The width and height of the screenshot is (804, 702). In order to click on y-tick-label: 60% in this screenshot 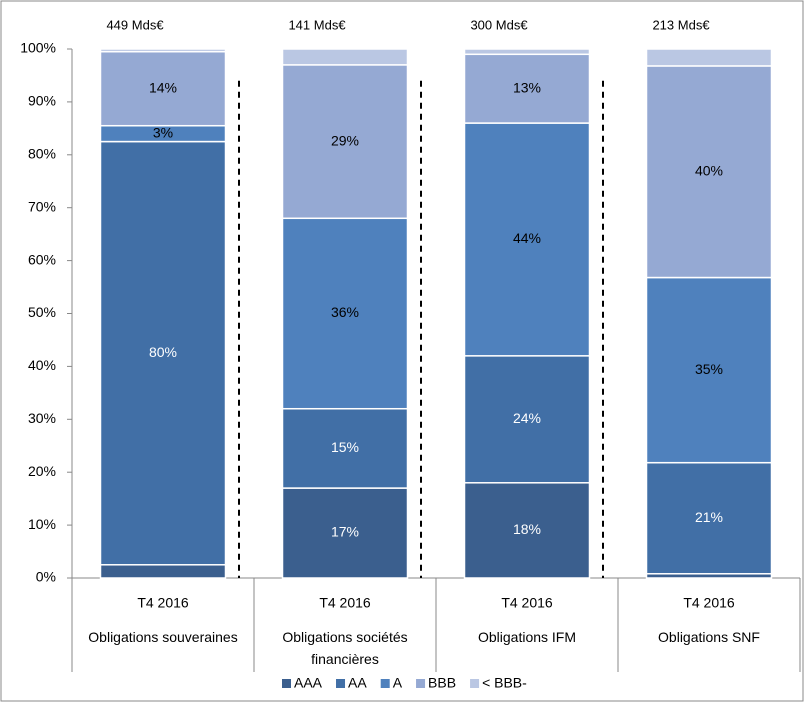, I will do `click(42, 259)`.